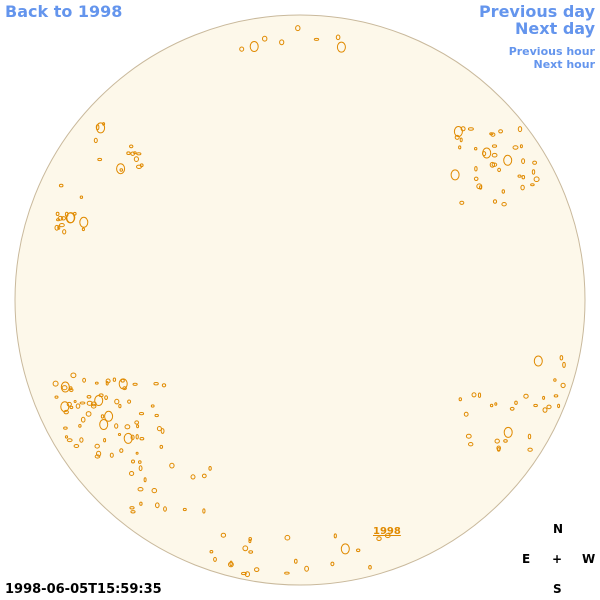 Image resolution: width=600 pixels, height=600 pixels. Describe the element at coordinates (551, 51) in the screenshot. I see `previous-hour-link: Previous hour` at that location.